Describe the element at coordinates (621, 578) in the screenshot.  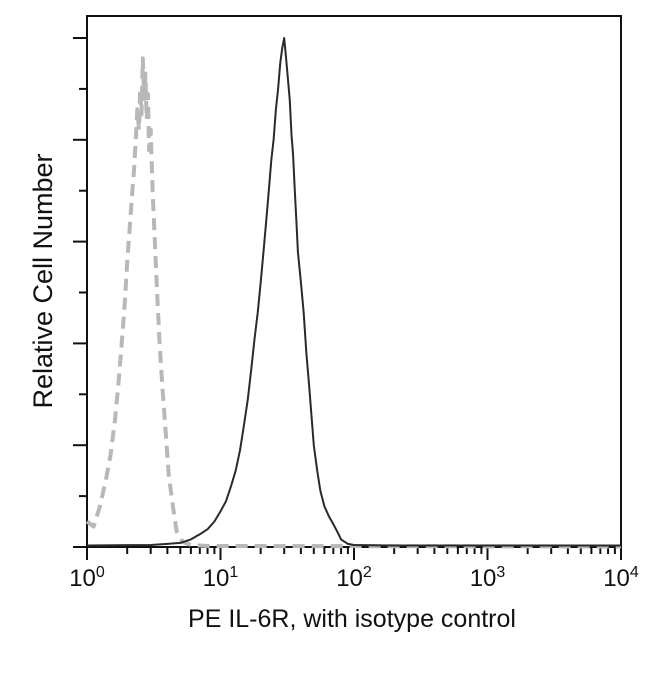
I see `x-tick-label: 10⁴` at that location.